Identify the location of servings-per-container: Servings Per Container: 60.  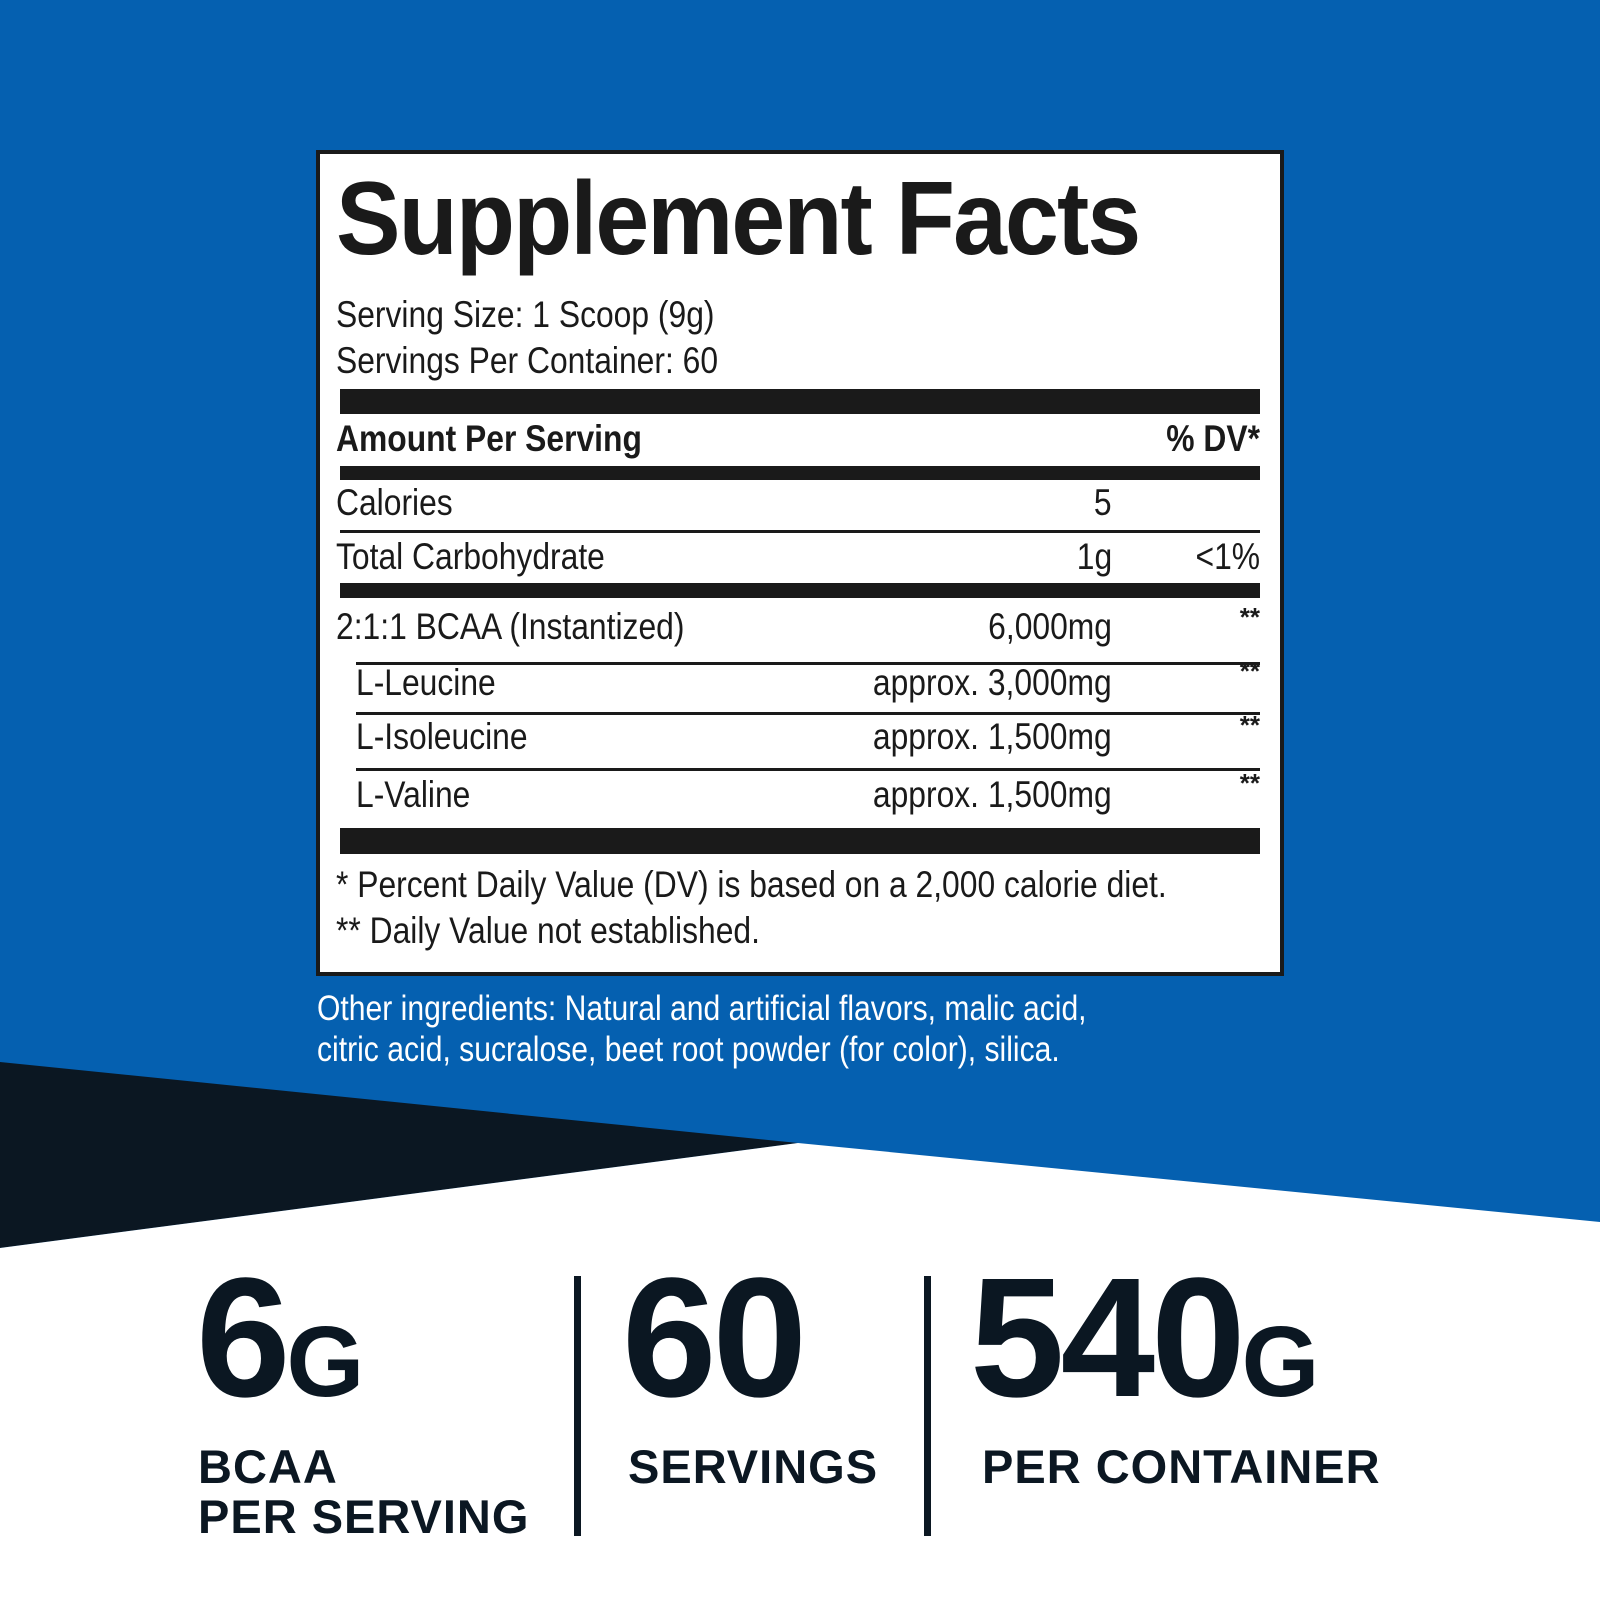
(527, 360).